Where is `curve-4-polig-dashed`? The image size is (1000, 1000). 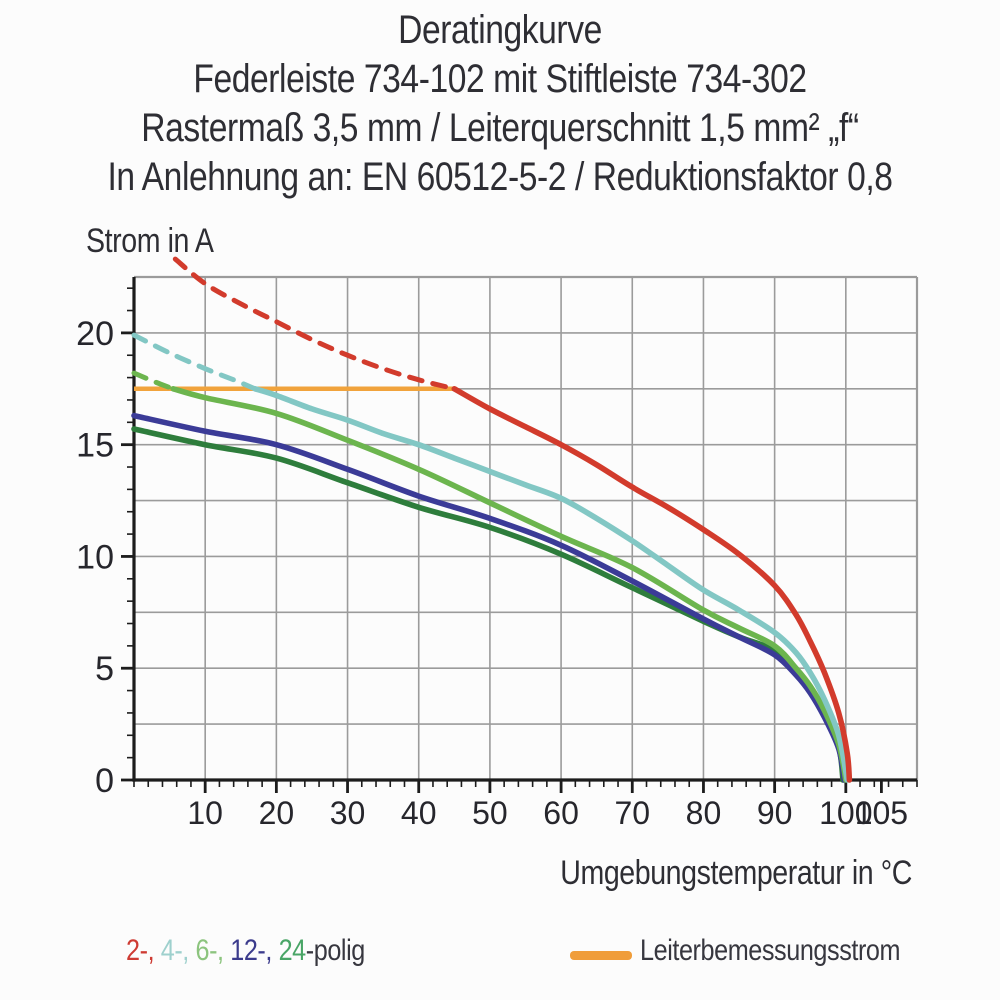 curve-4-polig-dashed is located at coordinates (194, 362).